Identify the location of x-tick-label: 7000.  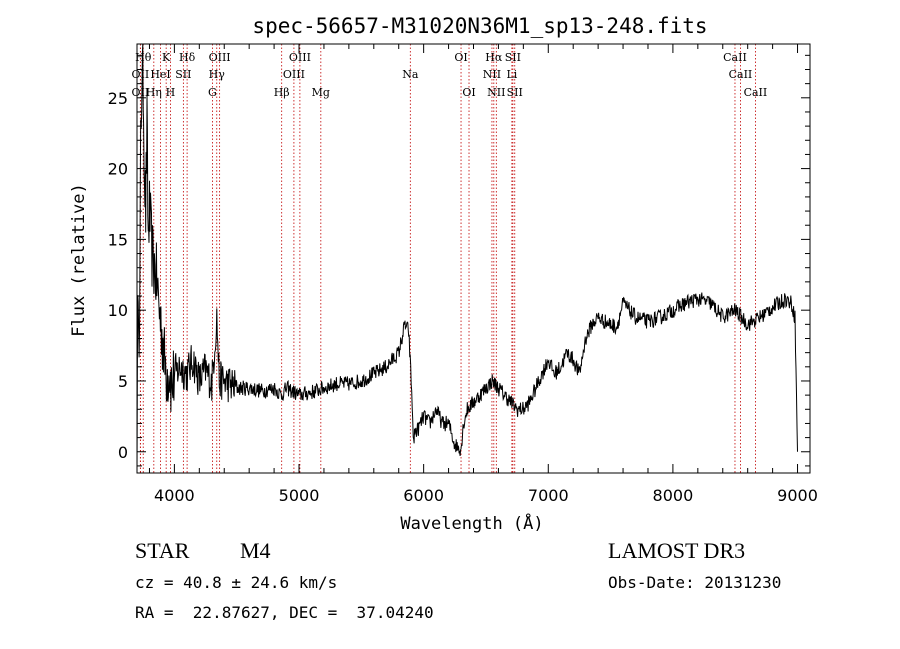
(548, 495).